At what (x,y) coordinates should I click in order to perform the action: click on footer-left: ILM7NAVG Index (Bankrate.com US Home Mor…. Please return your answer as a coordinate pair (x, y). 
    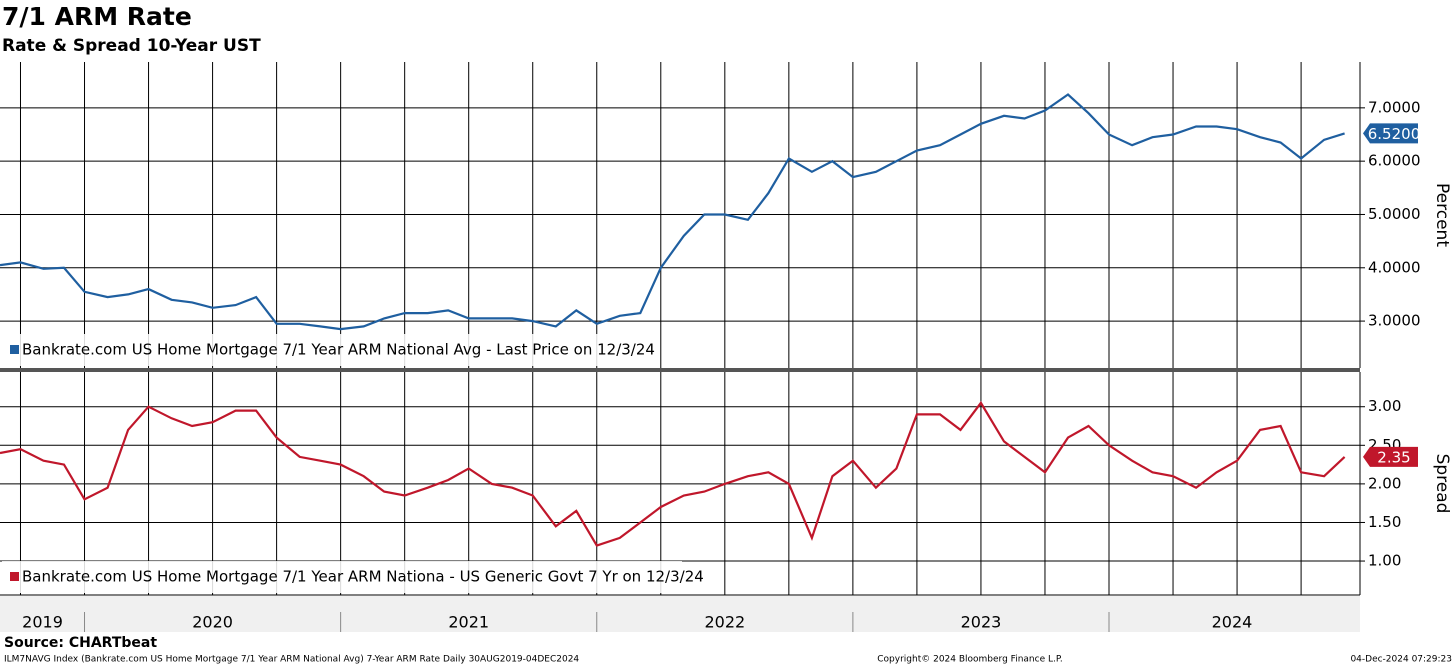
    Looking at the image, I should click on (291, 660).